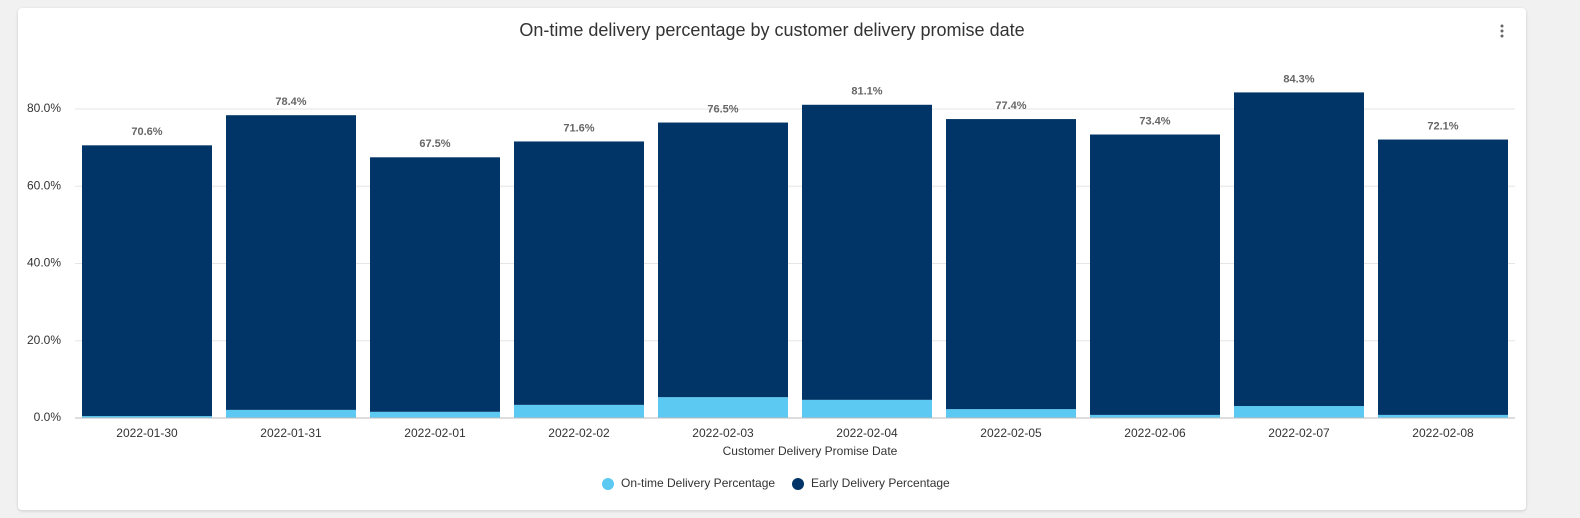 This screenshot has height=518, width=1580. Describe the element at coordinates (810, 451) in the screenshot. I see `x-axis-label: Customer Delivery Promise Date` at that location.